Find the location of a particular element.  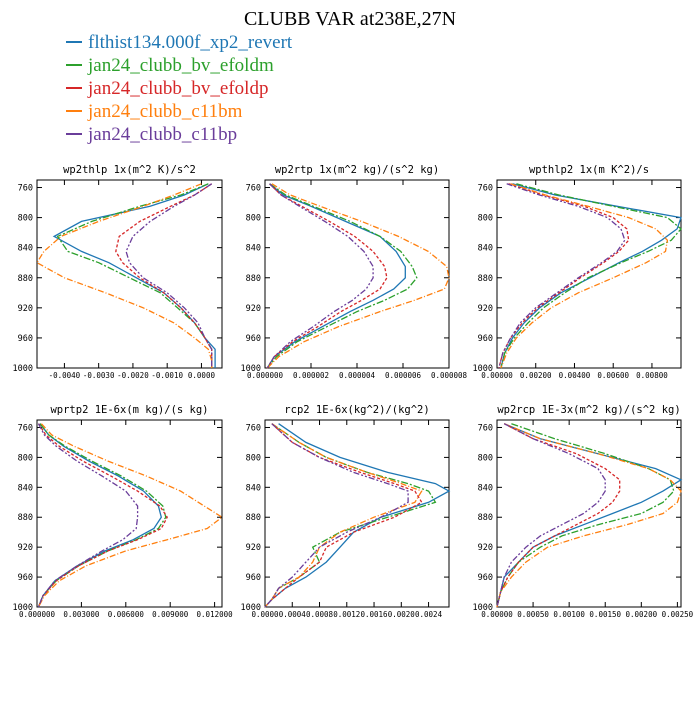

xtick-label-5-2: 0.0004 is located at coordinates (293, 614).